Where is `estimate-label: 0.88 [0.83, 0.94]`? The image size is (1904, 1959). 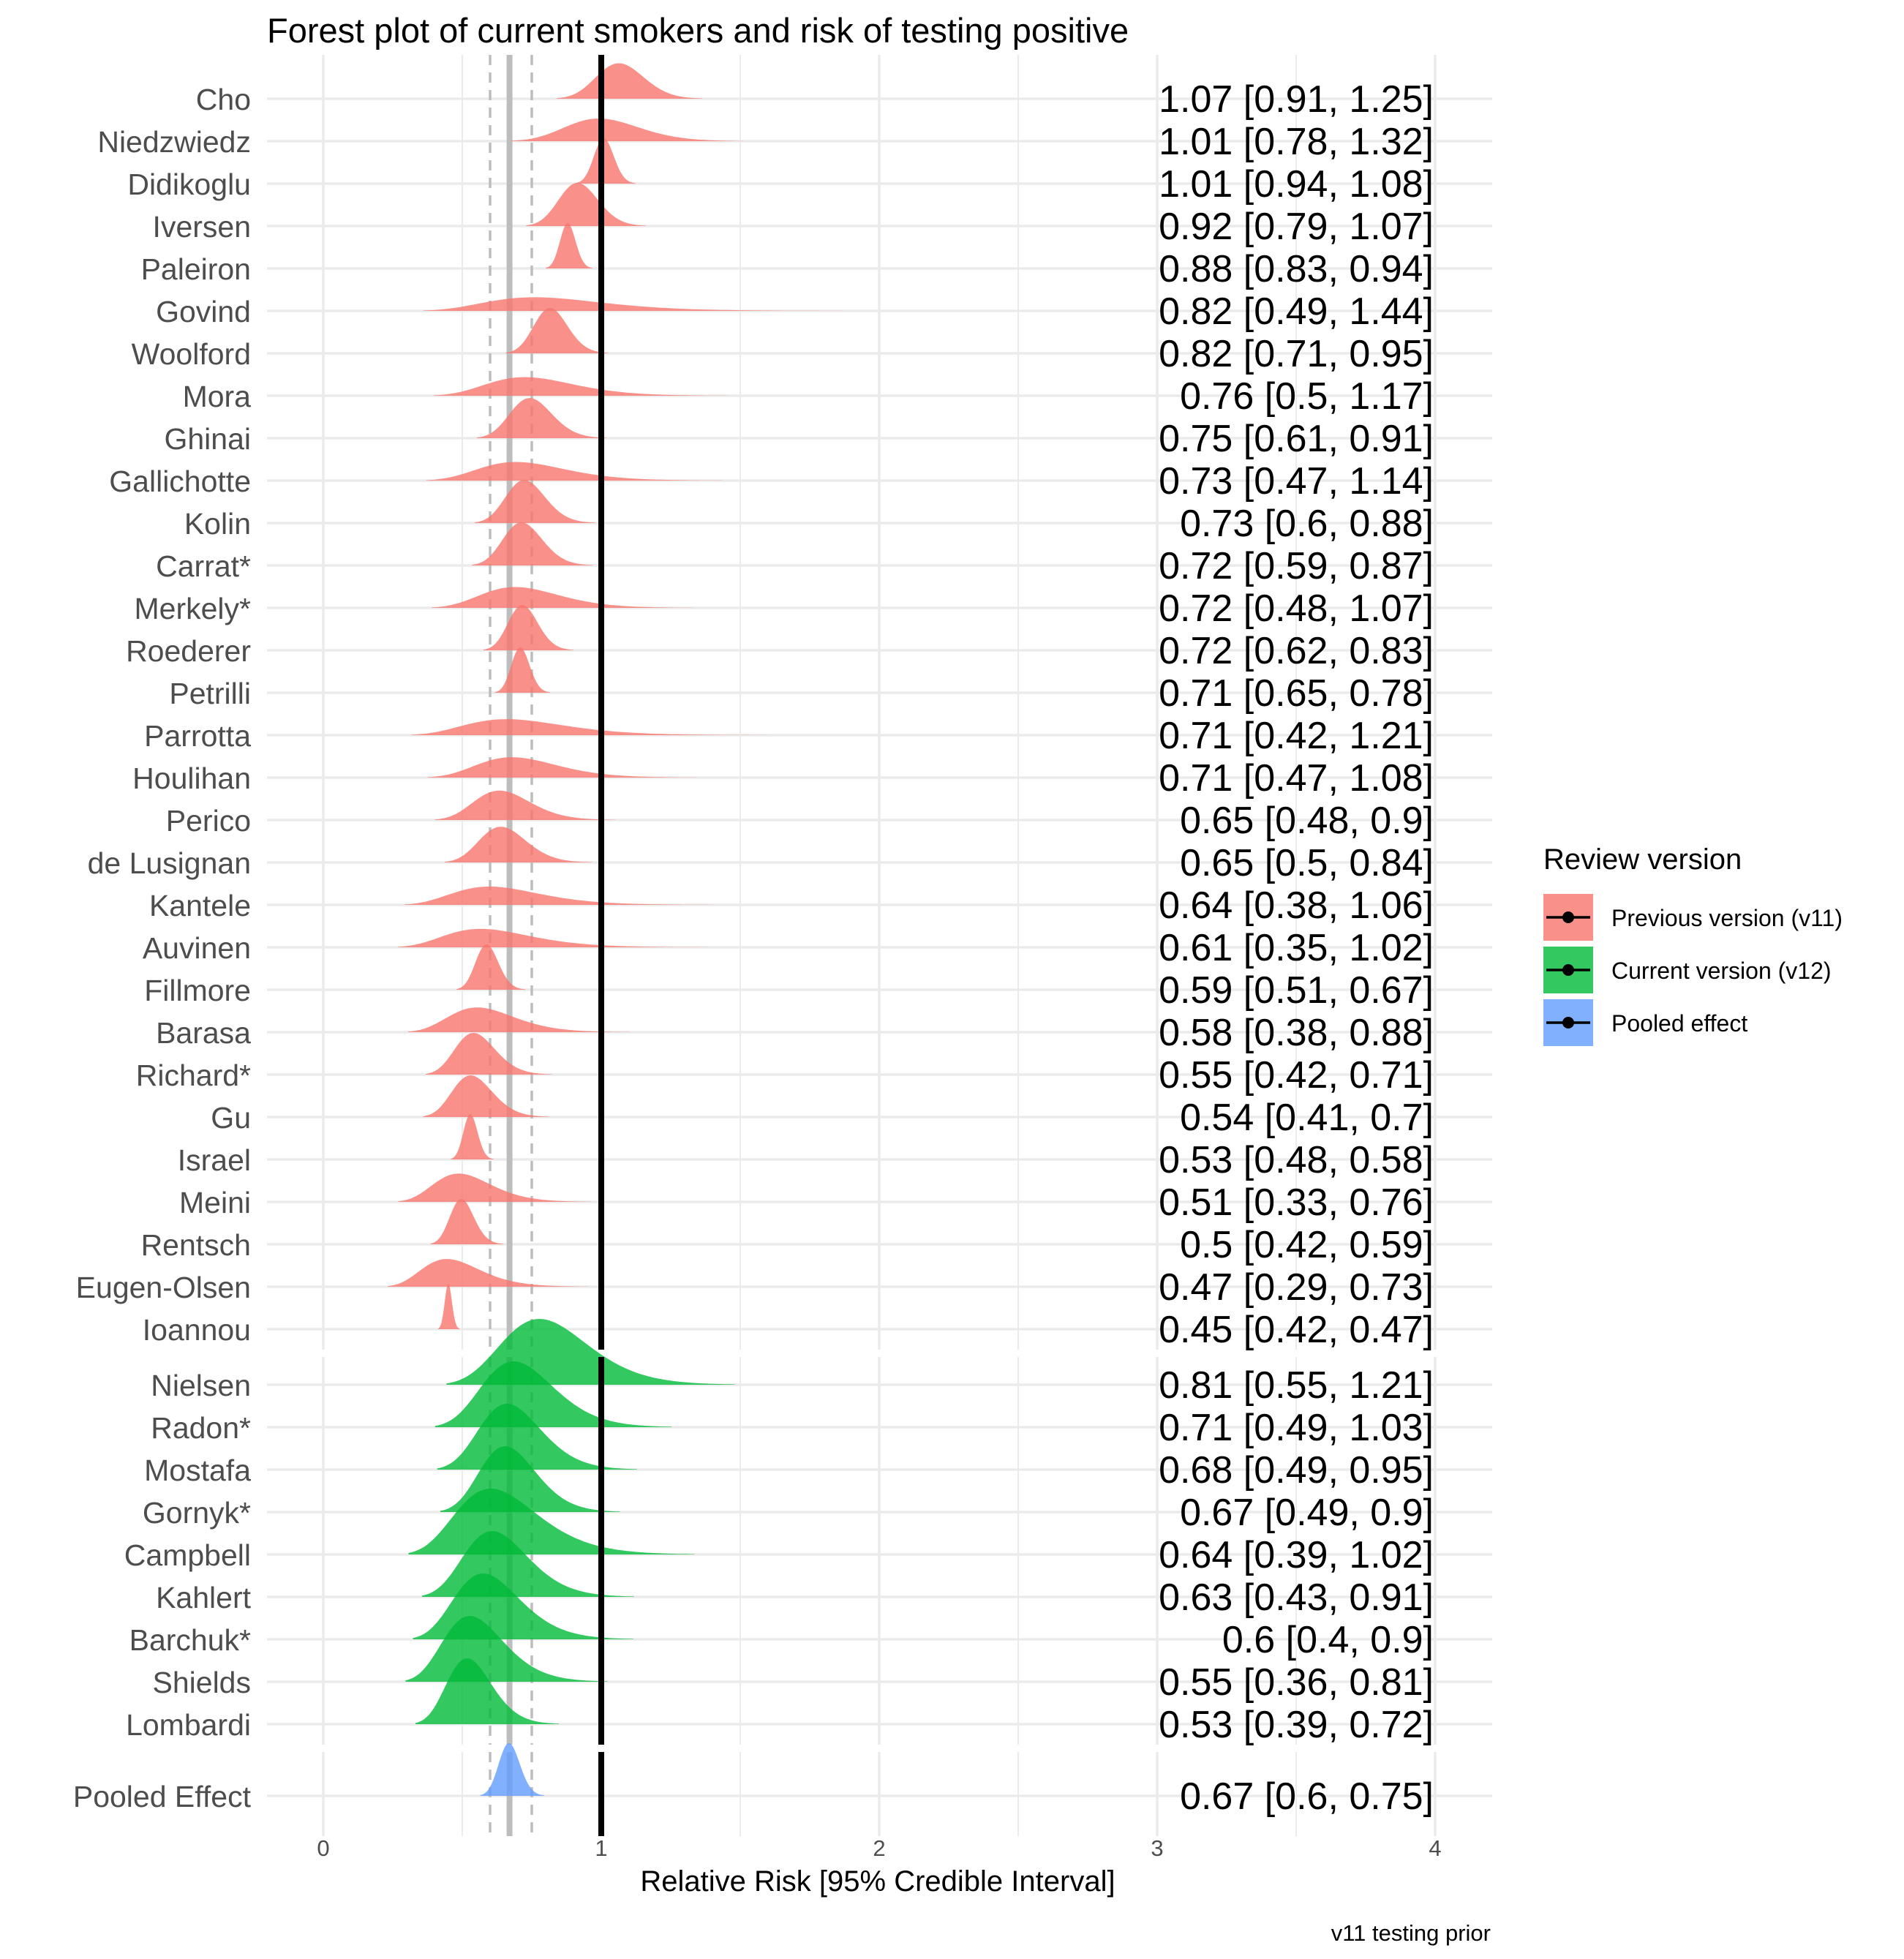
estimate-label: 0.88 [0.83, 0.94] is located at coordinates (1296, 269).